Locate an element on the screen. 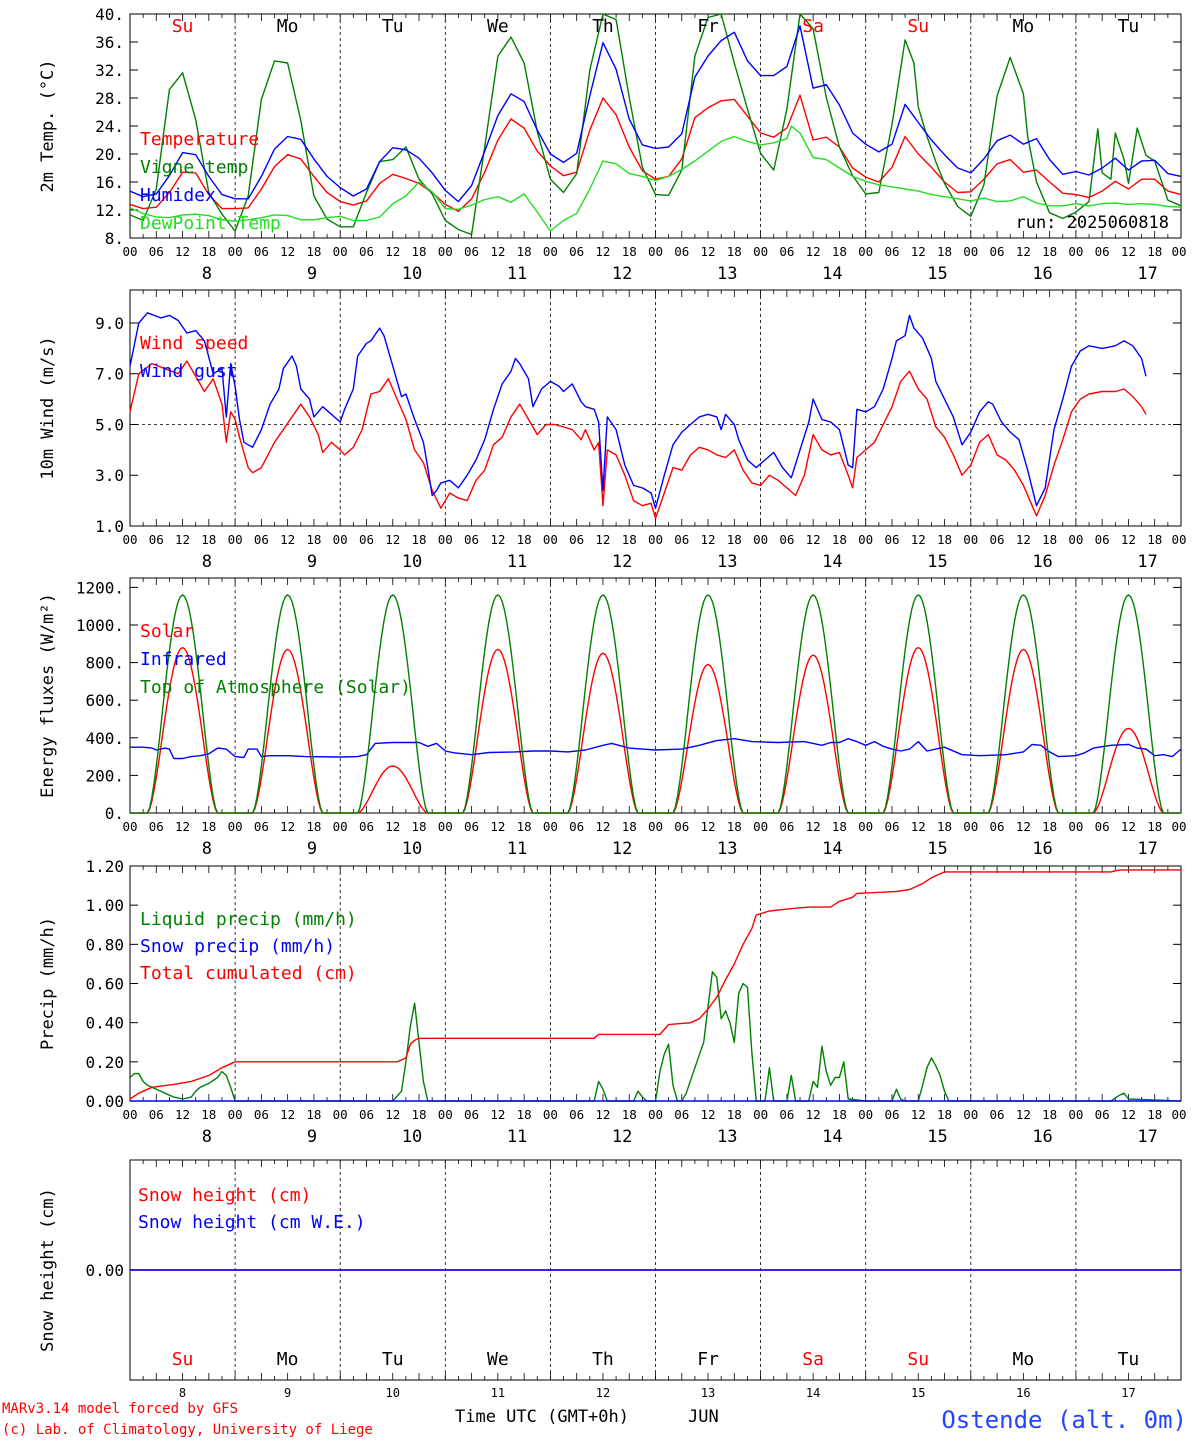  date-label: 10 is located at coordinates (412, 274).